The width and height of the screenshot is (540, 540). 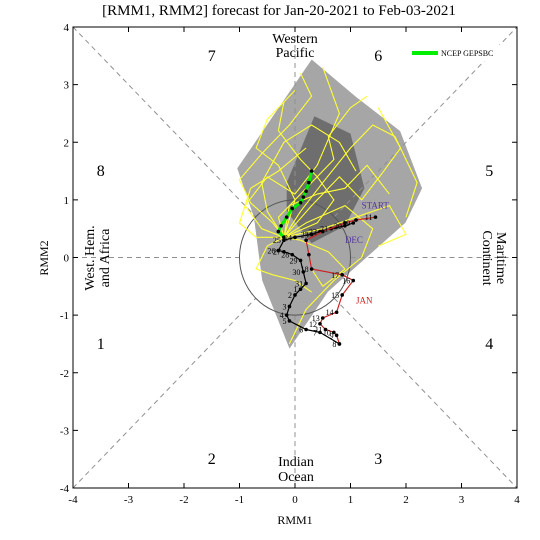 What do you see at coordinates (376, 206) in the screenshot?
I see `month-label-start: START` at bounding box center [376, 206].